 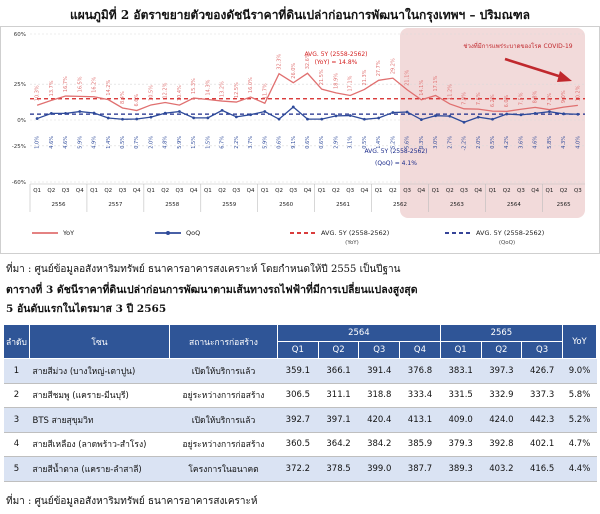 I want to click on rank-cell: 3, so click(x=16, y=420).